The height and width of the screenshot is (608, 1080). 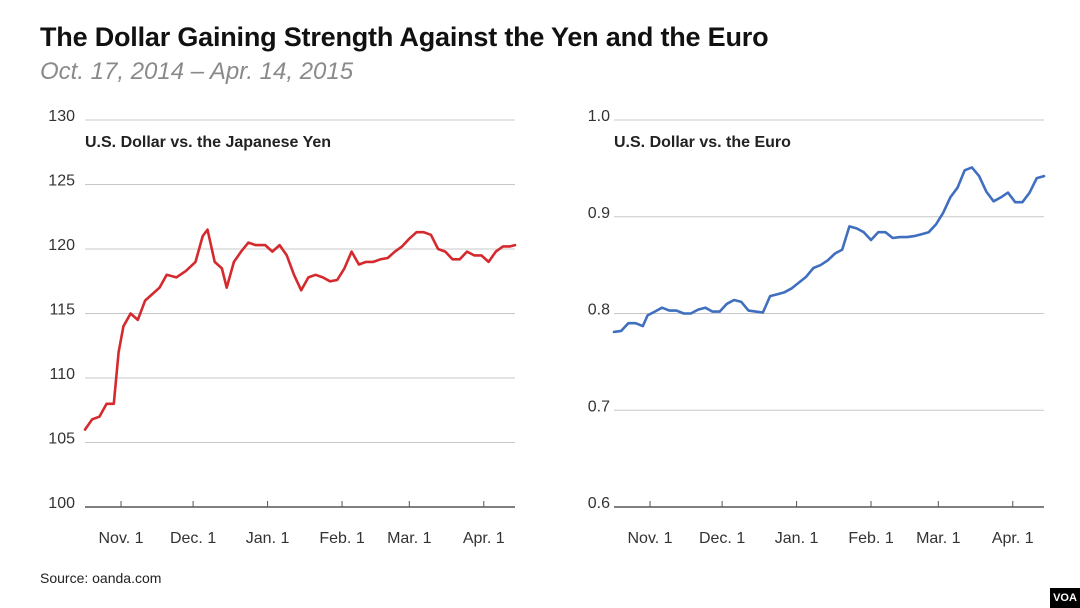 I want to click on euro-y-tick-label: 0.8, so click(x=599, y=310).